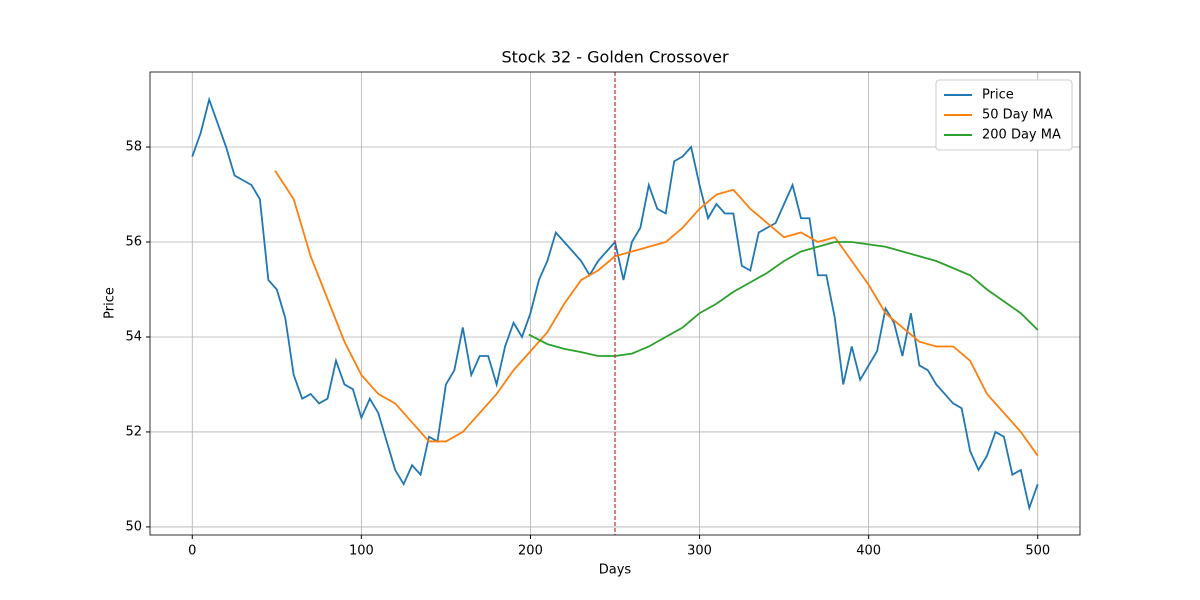  I want to click on legend-label: 50 Day MA, so click(1017, 115).